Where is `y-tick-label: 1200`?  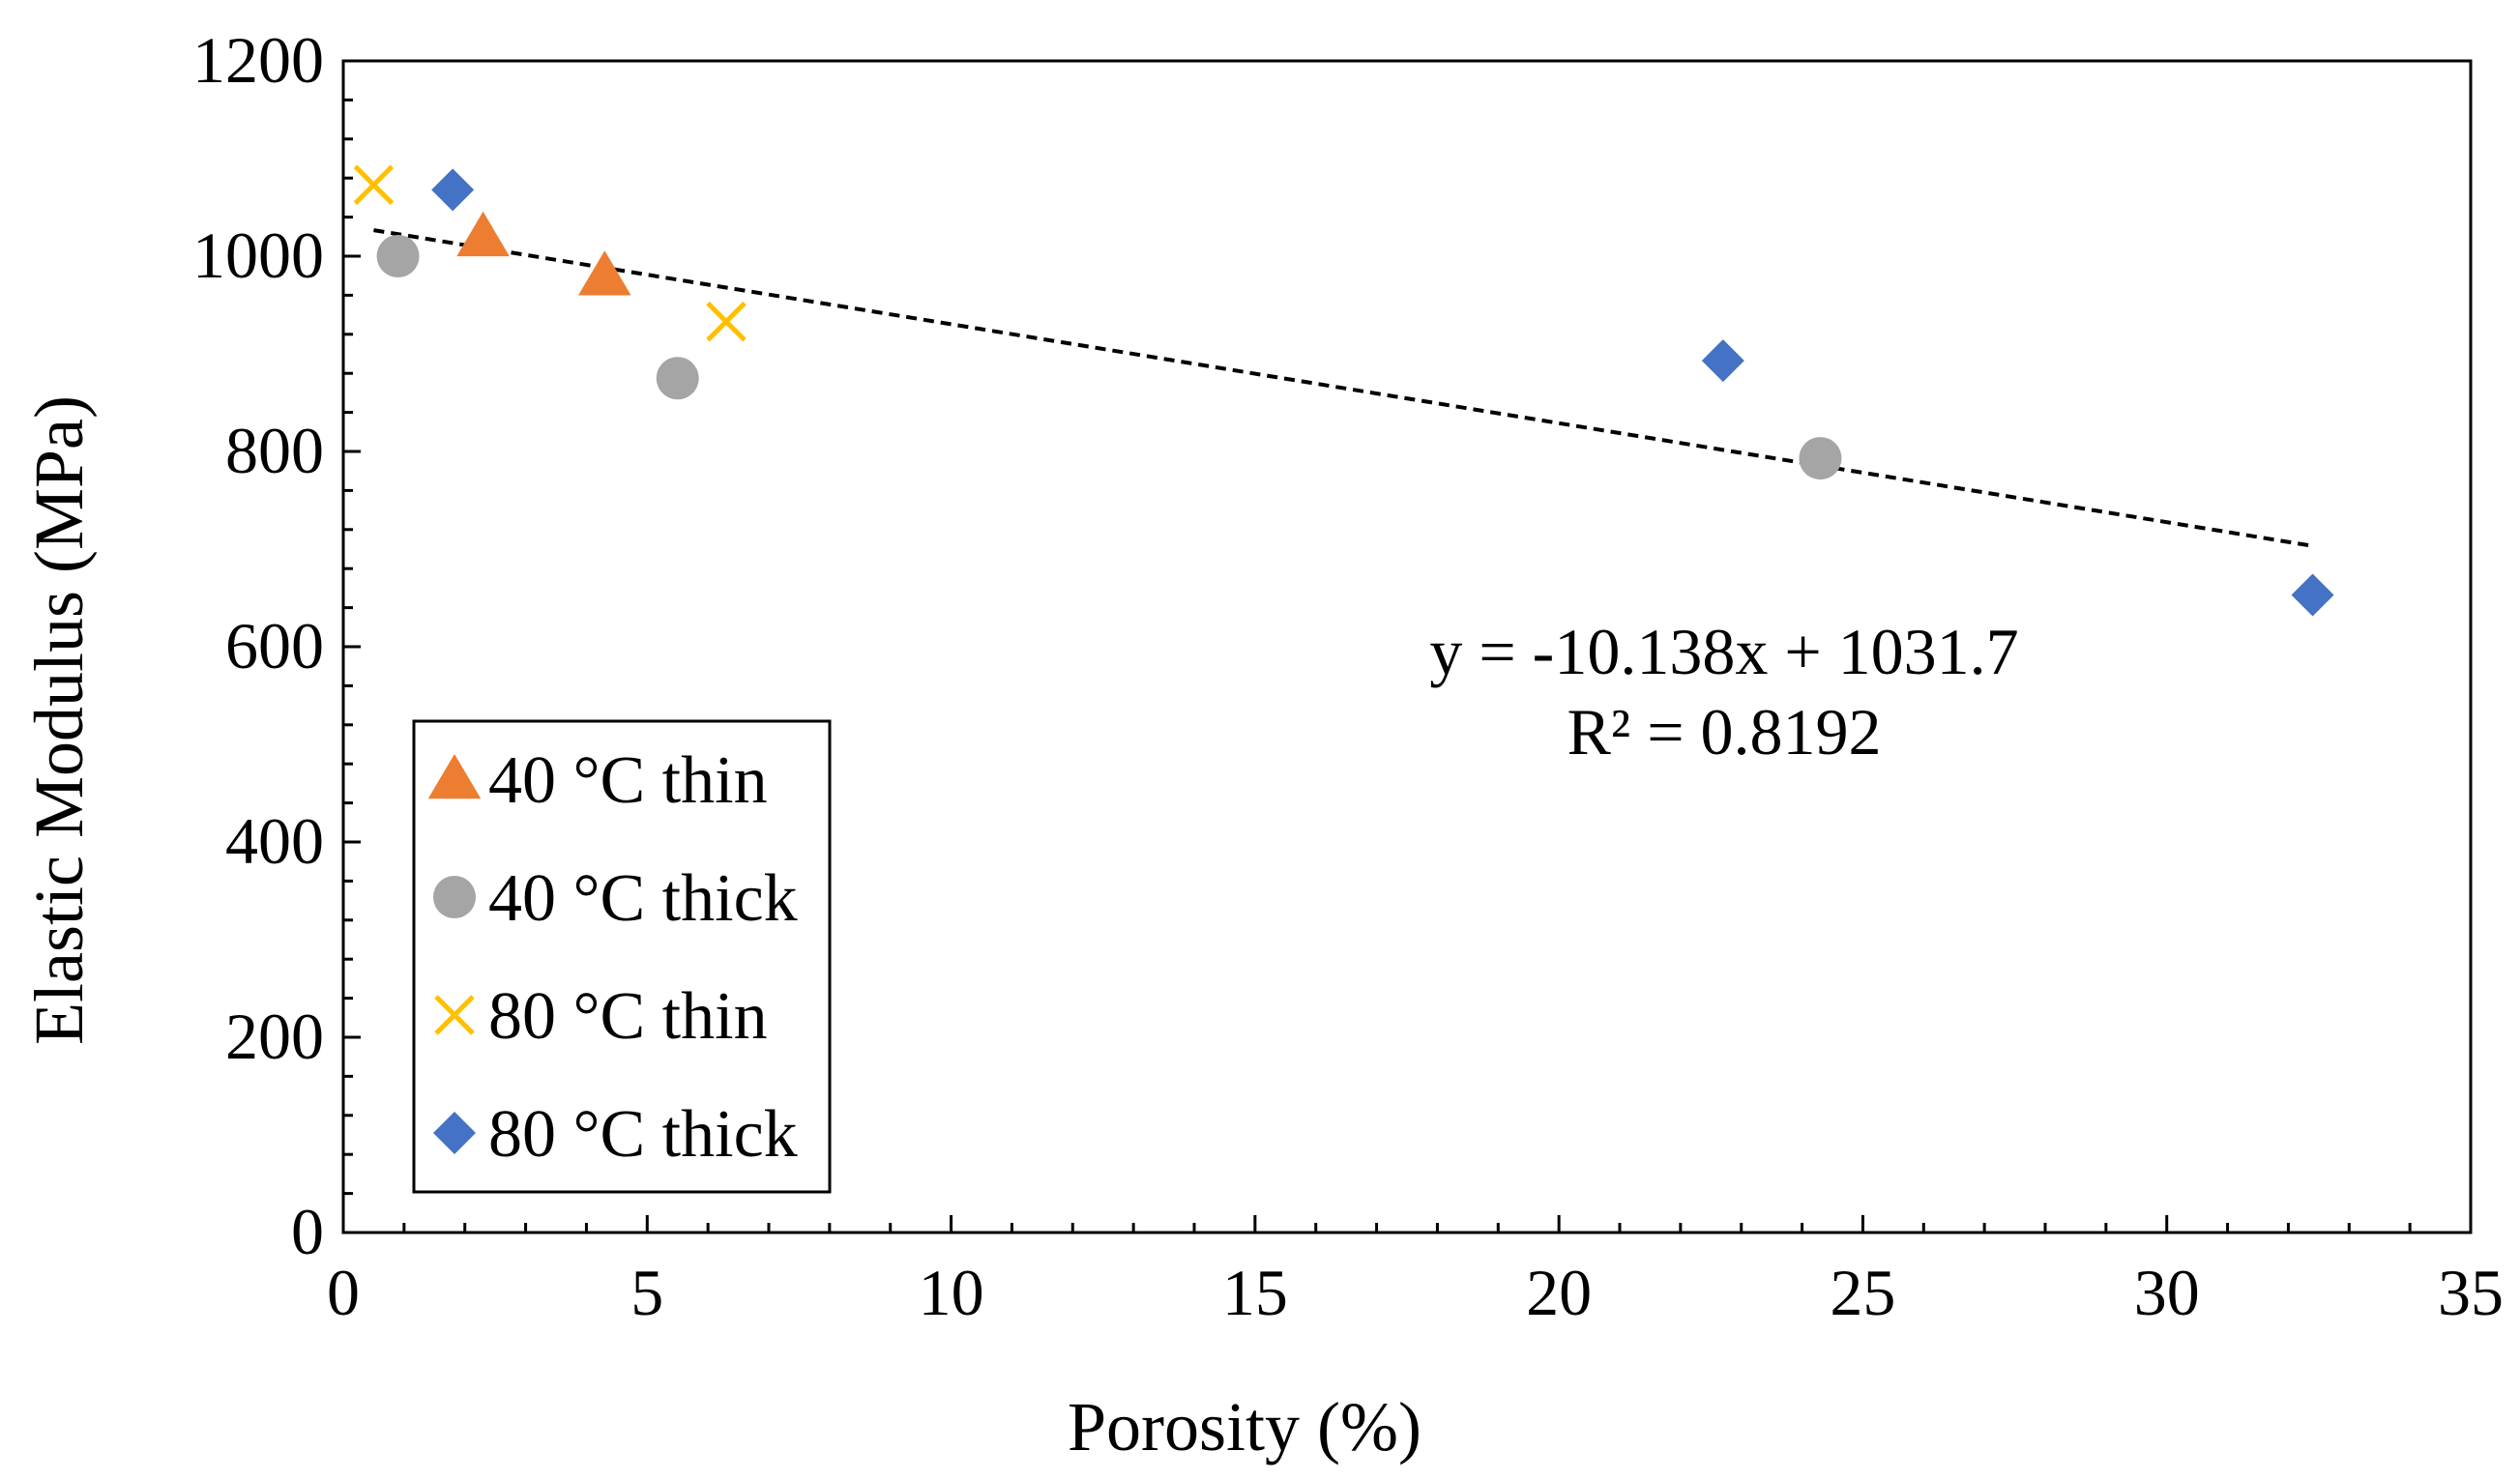
y-tick-label: 1200 is located at coordinates (258, 60).